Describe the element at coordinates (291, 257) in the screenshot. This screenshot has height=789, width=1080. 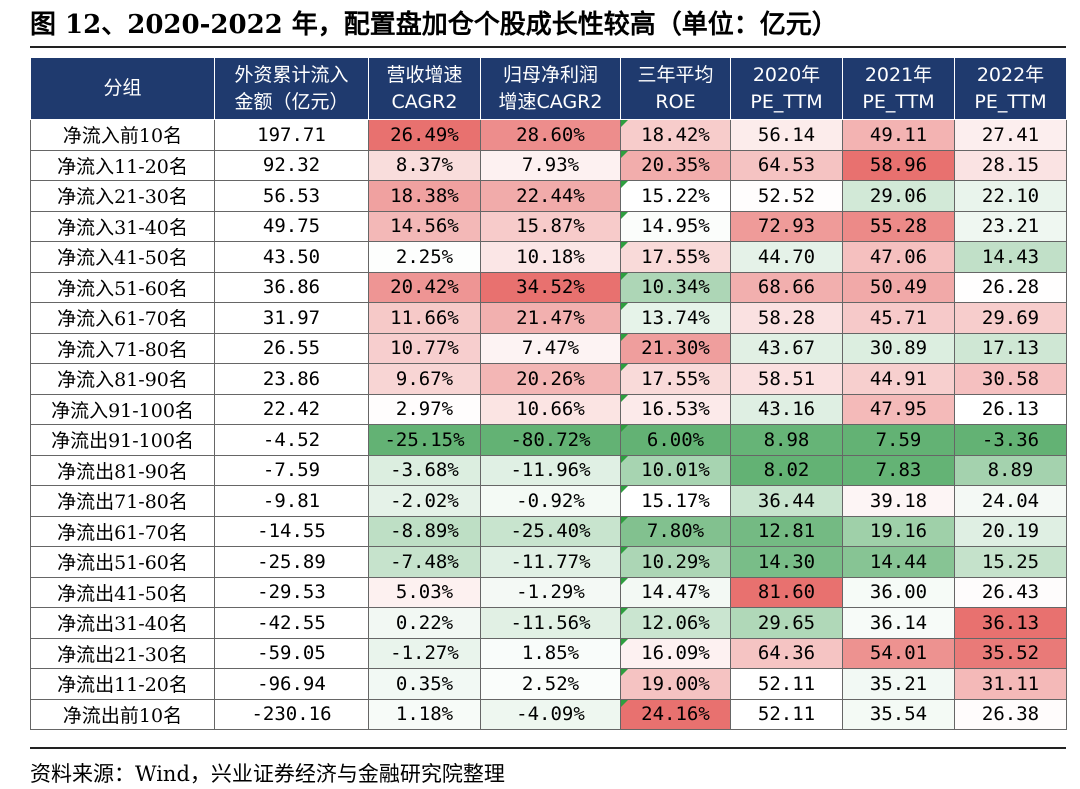
I see `value-cell: 43.50` at that location.